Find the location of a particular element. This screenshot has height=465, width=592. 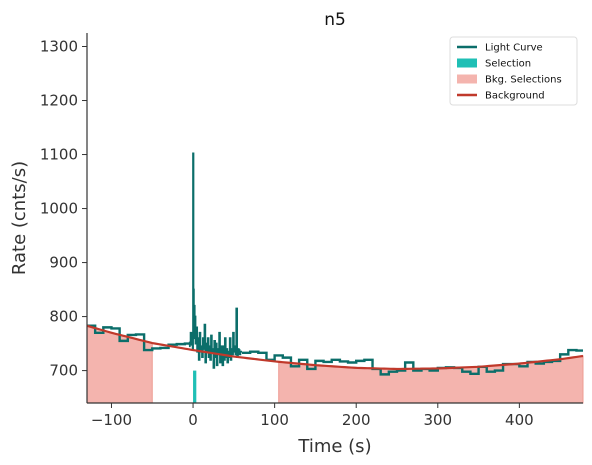

legend-label: Bkg. Selections is located at coordinates (523, 80).